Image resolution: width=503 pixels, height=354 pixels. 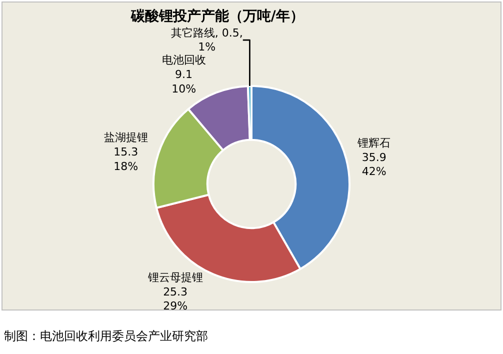 I want to click on slice-label: 电池回收, so click(x=184, y=60).